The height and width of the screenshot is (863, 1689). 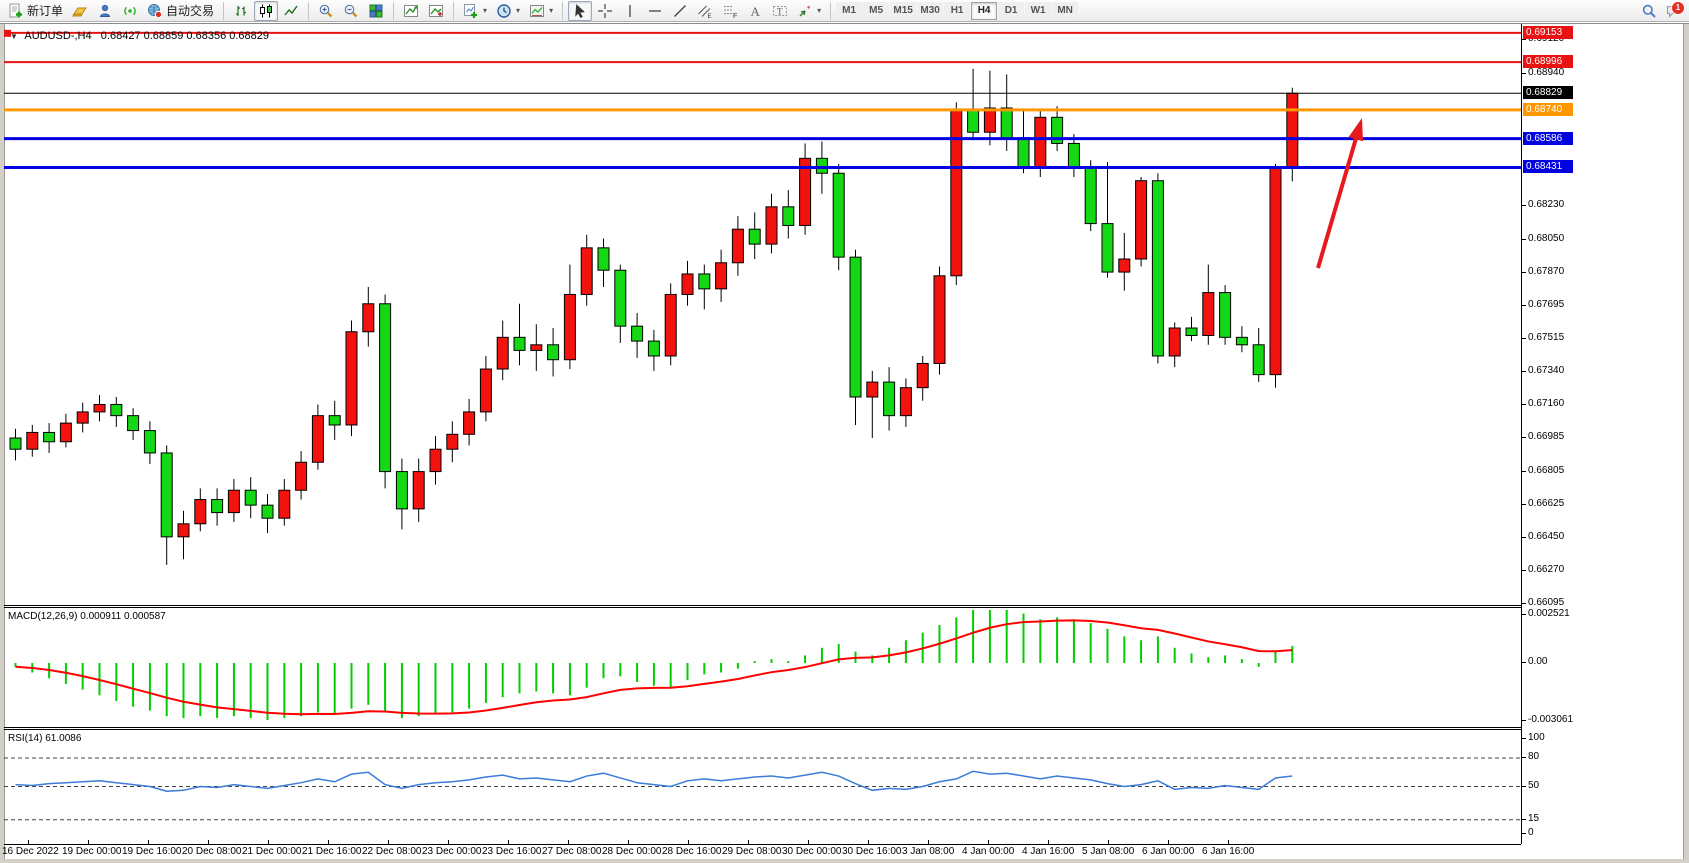 I want to click on gold-button, so click(x=80, y=11).